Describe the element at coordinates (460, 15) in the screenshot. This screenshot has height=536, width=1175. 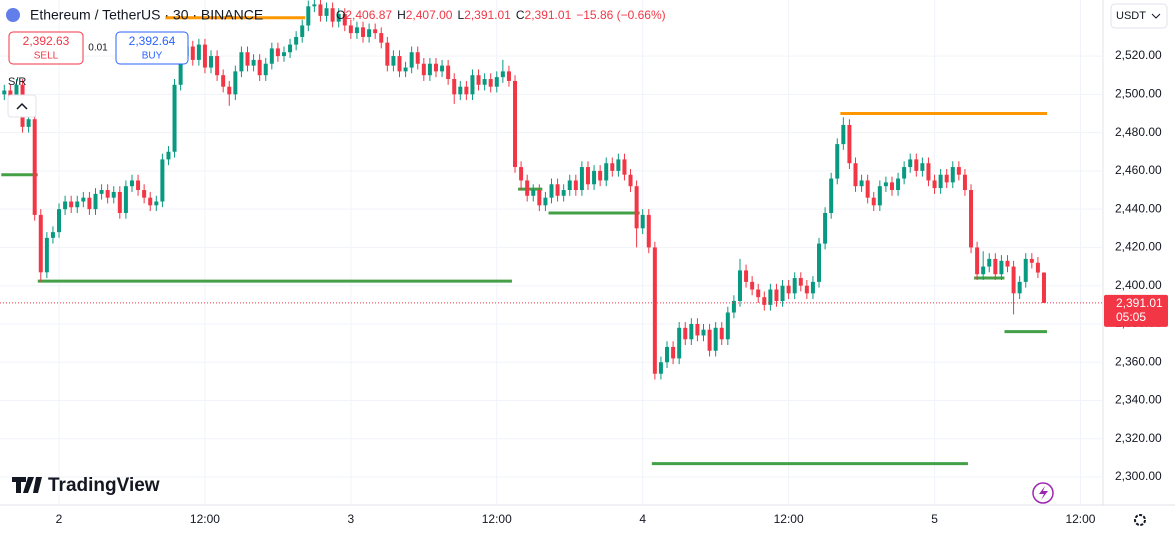
I see `ohlc-key: L` at that location.